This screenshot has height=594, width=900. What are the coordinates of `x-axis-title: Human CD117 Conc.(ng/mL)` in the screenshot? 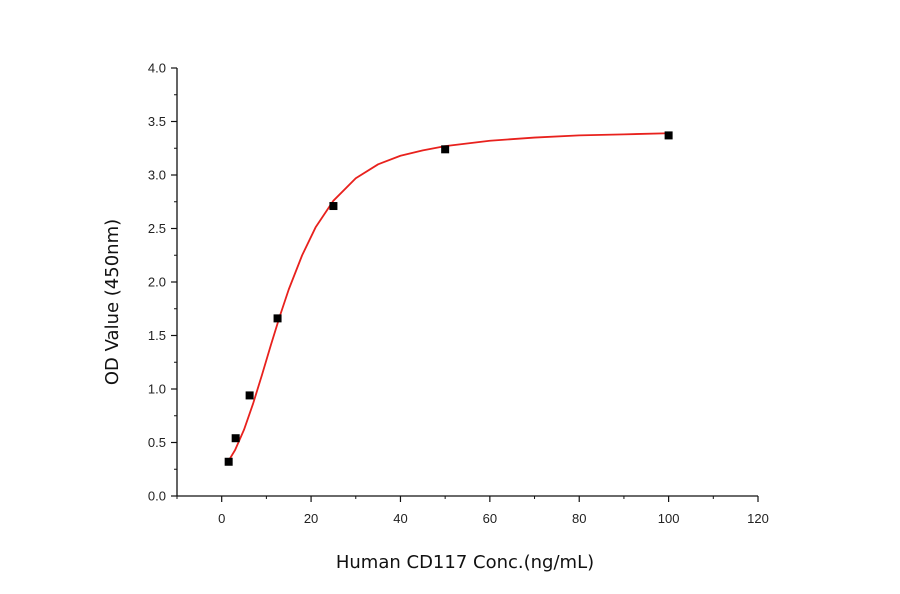 It's located at (465, 562).